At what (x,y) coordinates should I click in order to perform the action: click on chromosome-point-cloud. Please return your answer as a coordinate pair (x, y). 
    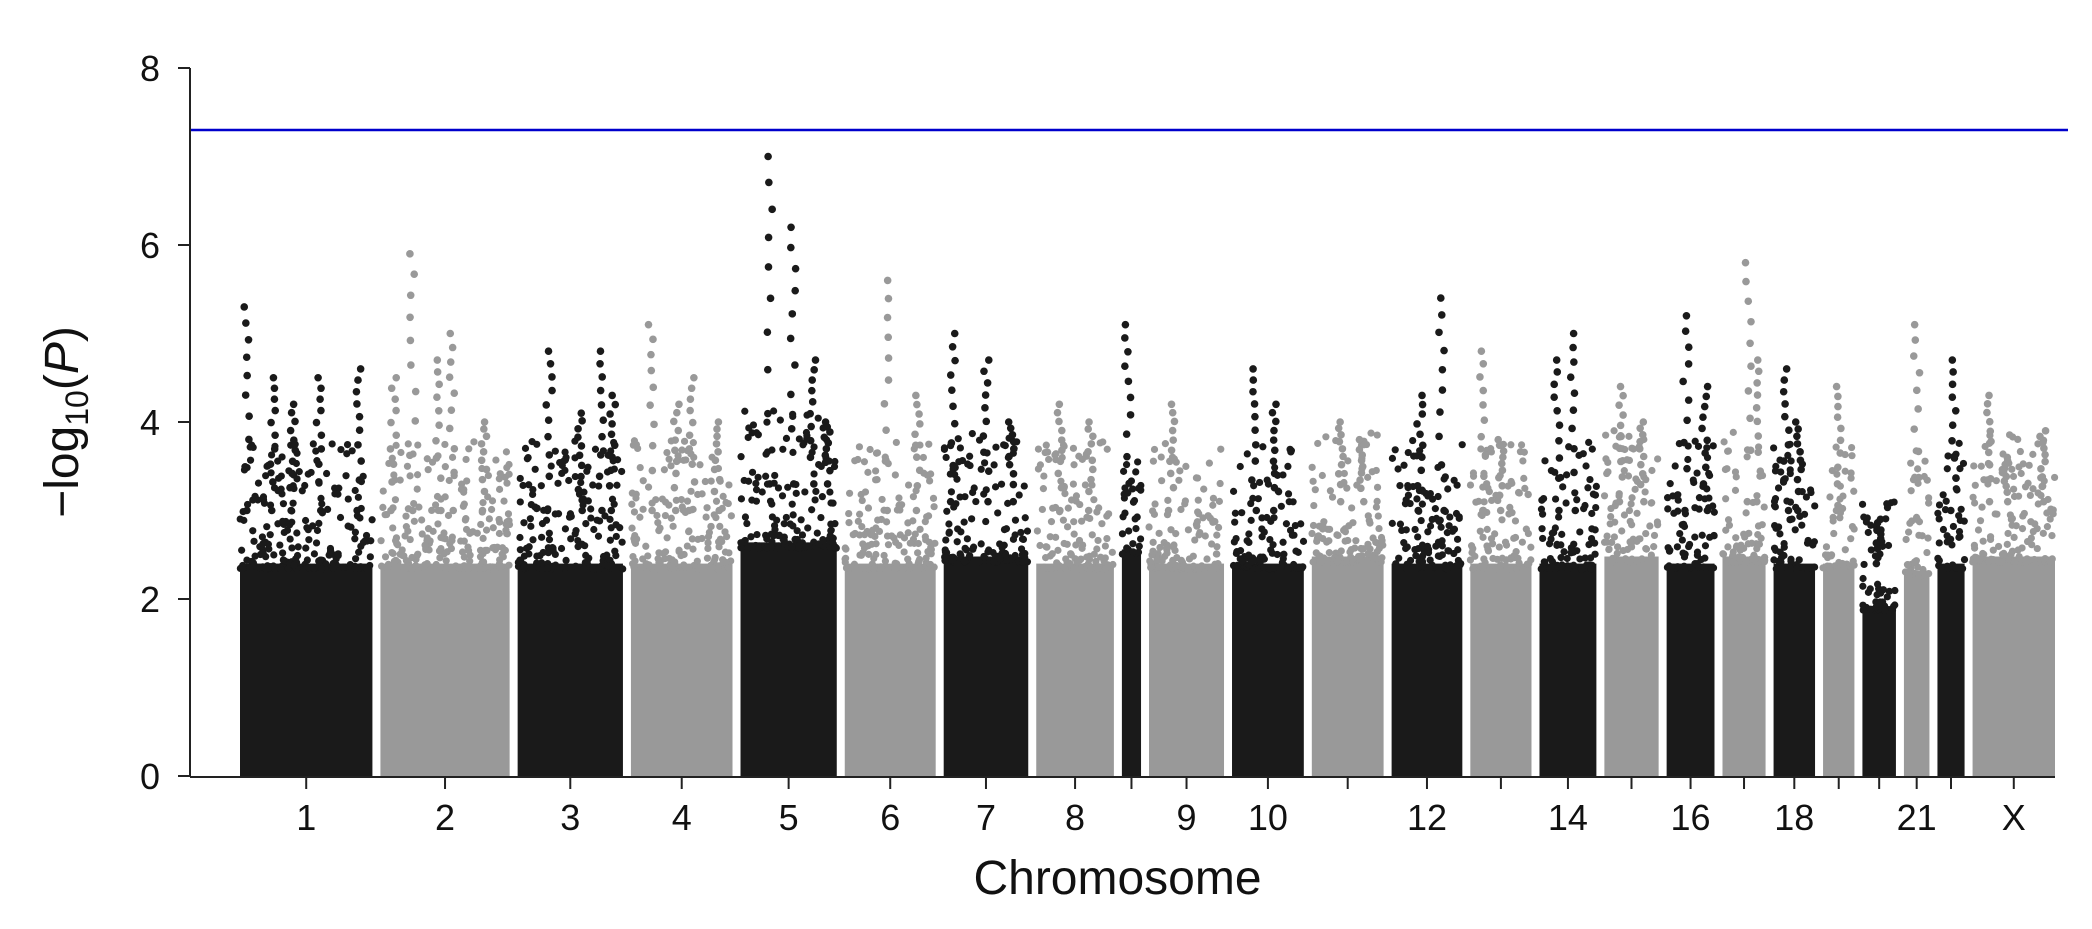
    Looking at the image, I should click on (986, 666).